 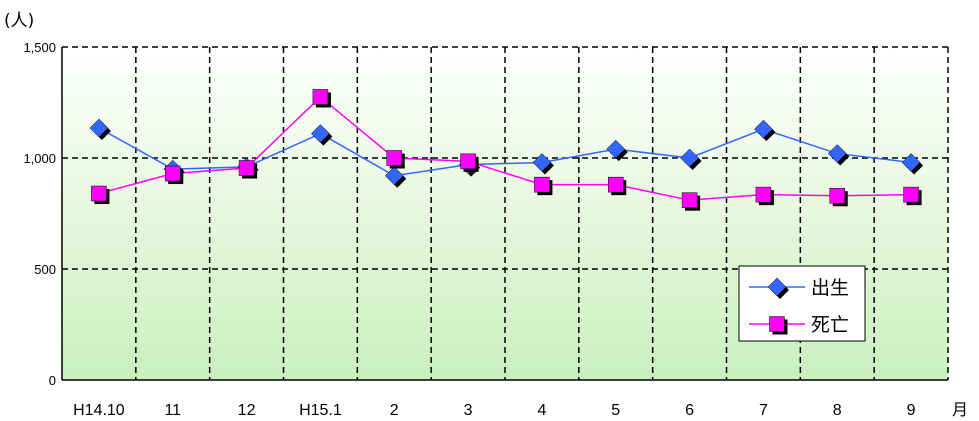 What do you see at coordinates (52, 380) in the screenshot?
I see `y-tick-label: 0` at bounding box center [52, 380].